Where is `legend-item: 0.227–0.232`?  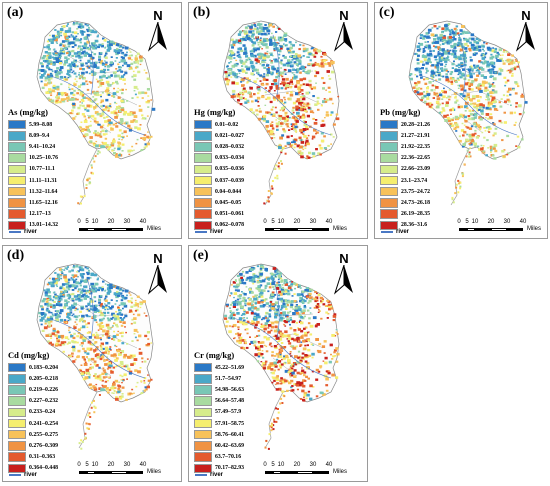
legend-item: 0.227–0.232 is located at coordinates (33, 401).